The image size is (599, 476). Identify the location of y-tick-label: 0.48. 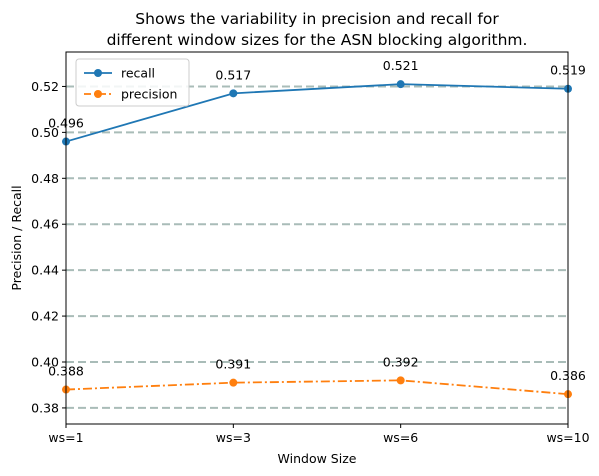
(45, 178).